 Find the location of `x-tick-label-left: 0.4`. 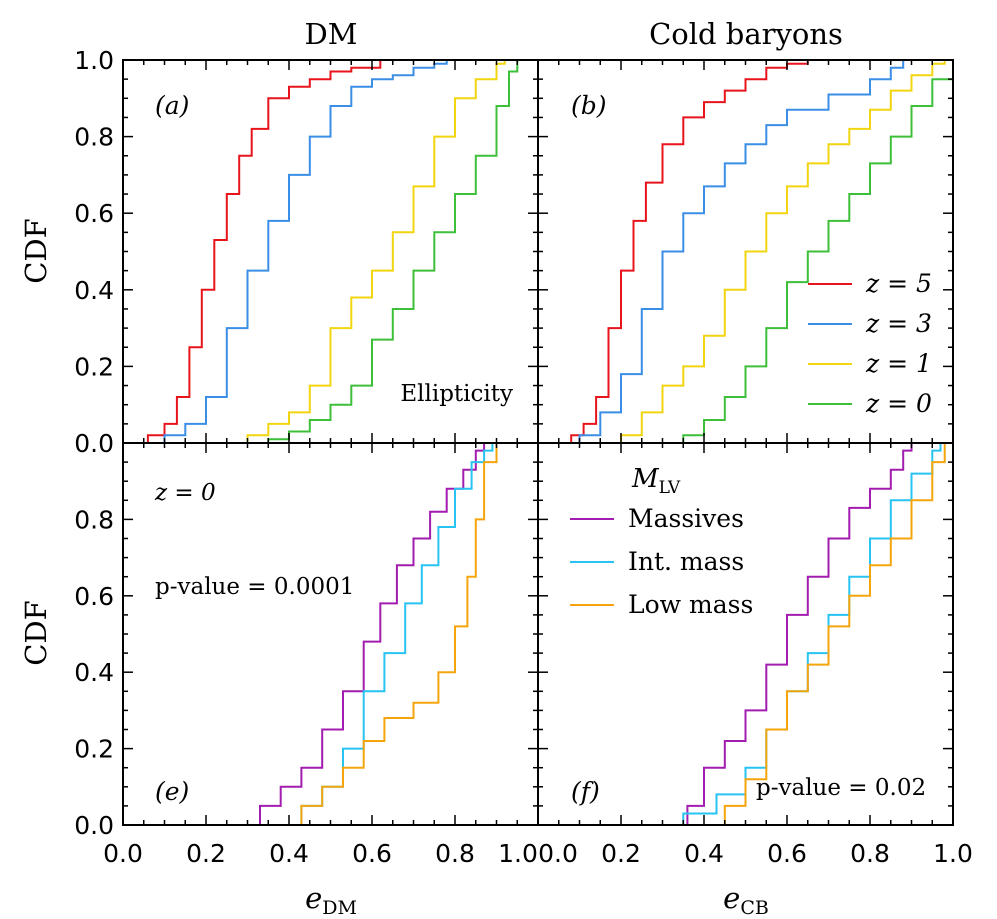

x-tick-label-left: 0.4 is located at coordinates (289, 853).